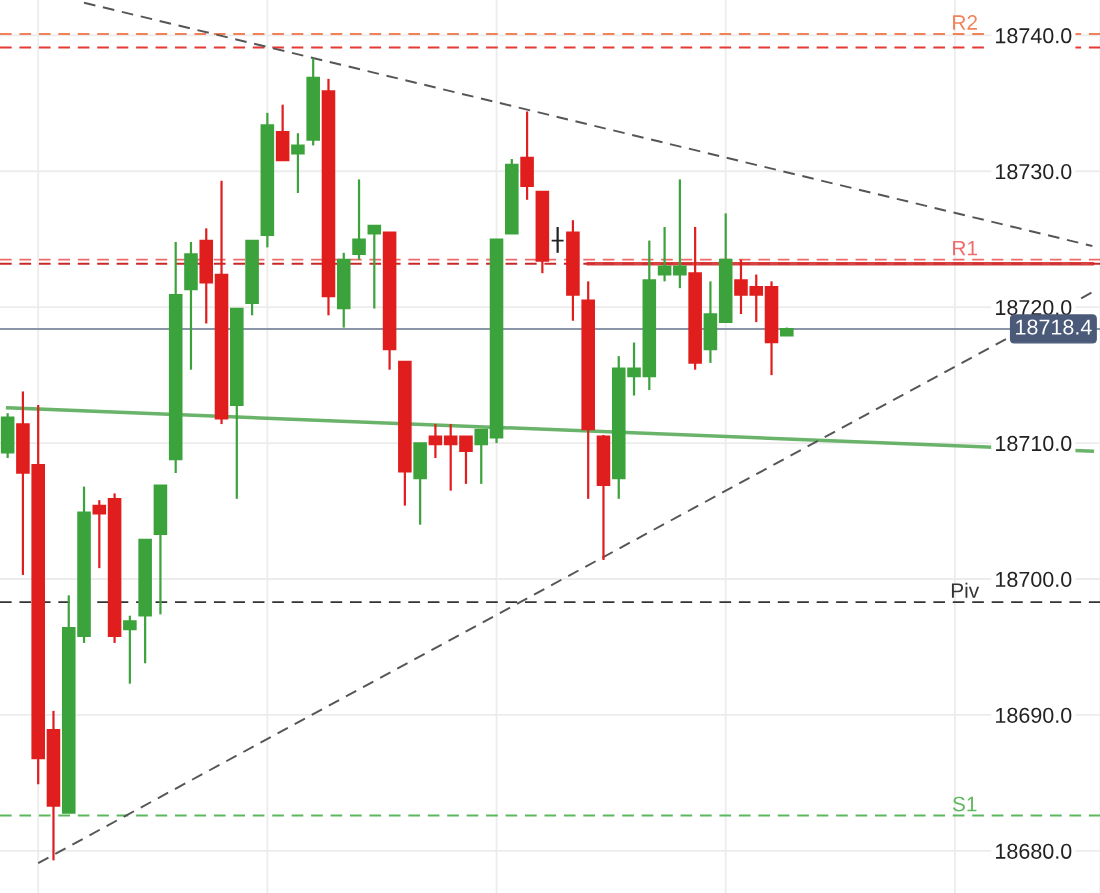  What do you see at coordinates (1034, 715) in the screenshot?
I see `y-tick-label: 18690.0` at bounding box center [1034, 715].